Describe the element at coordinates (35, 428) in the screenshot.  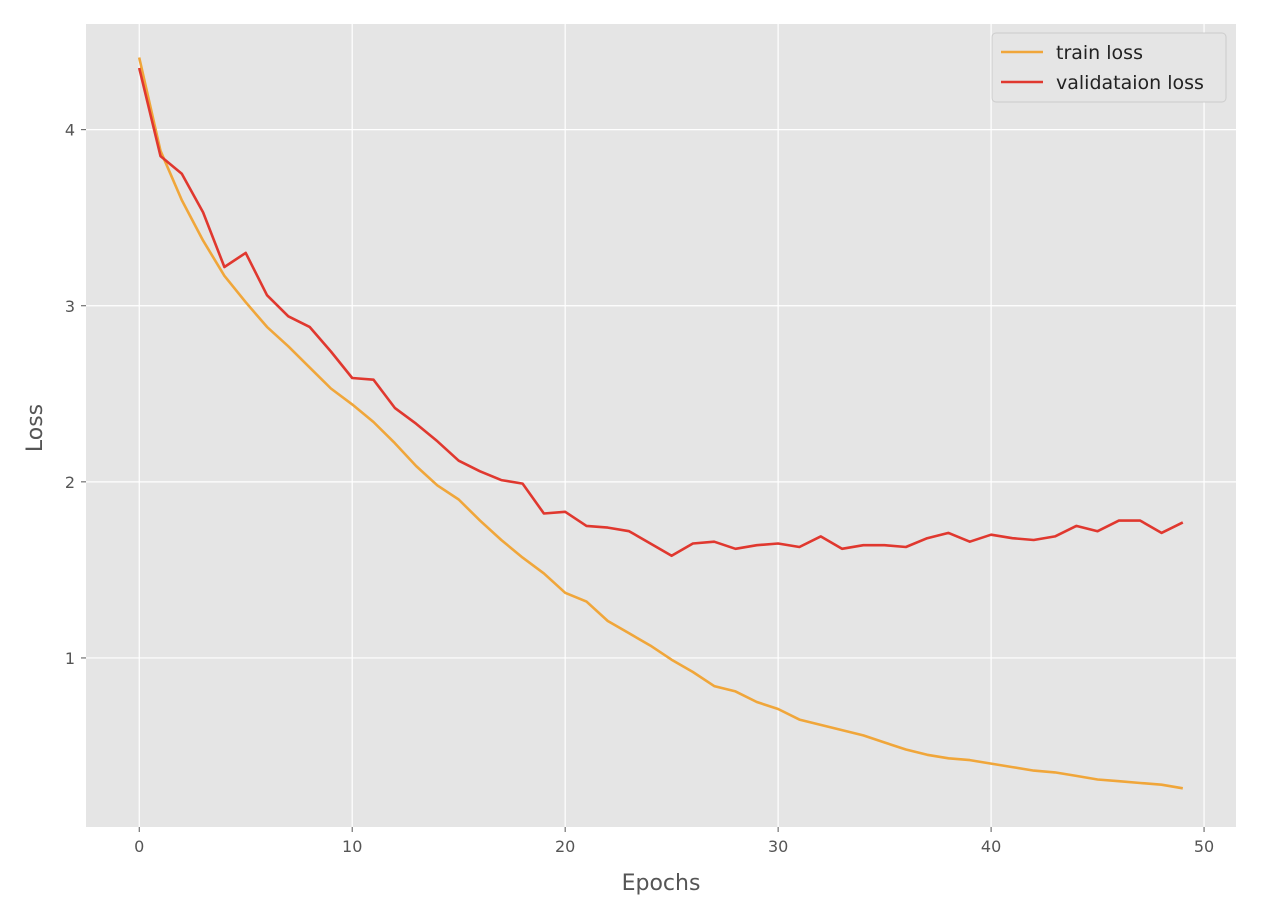
I see `y-axis-label: Loss` at that location.